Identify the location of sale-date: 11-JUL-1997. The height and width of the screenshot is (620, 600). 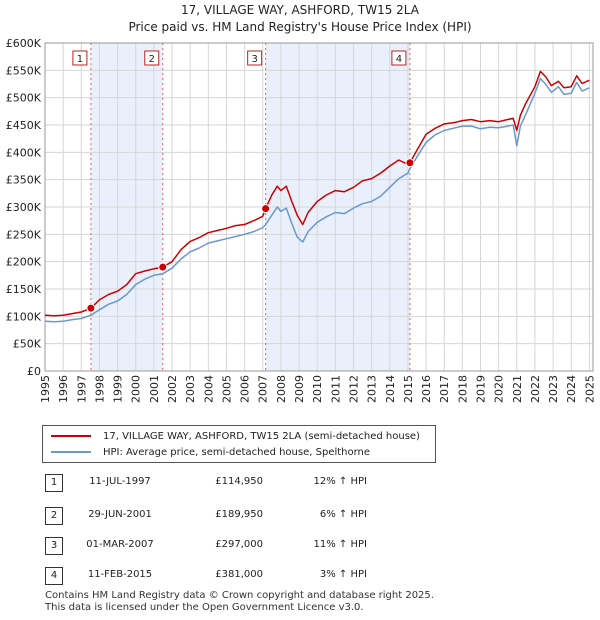
(120, 481).